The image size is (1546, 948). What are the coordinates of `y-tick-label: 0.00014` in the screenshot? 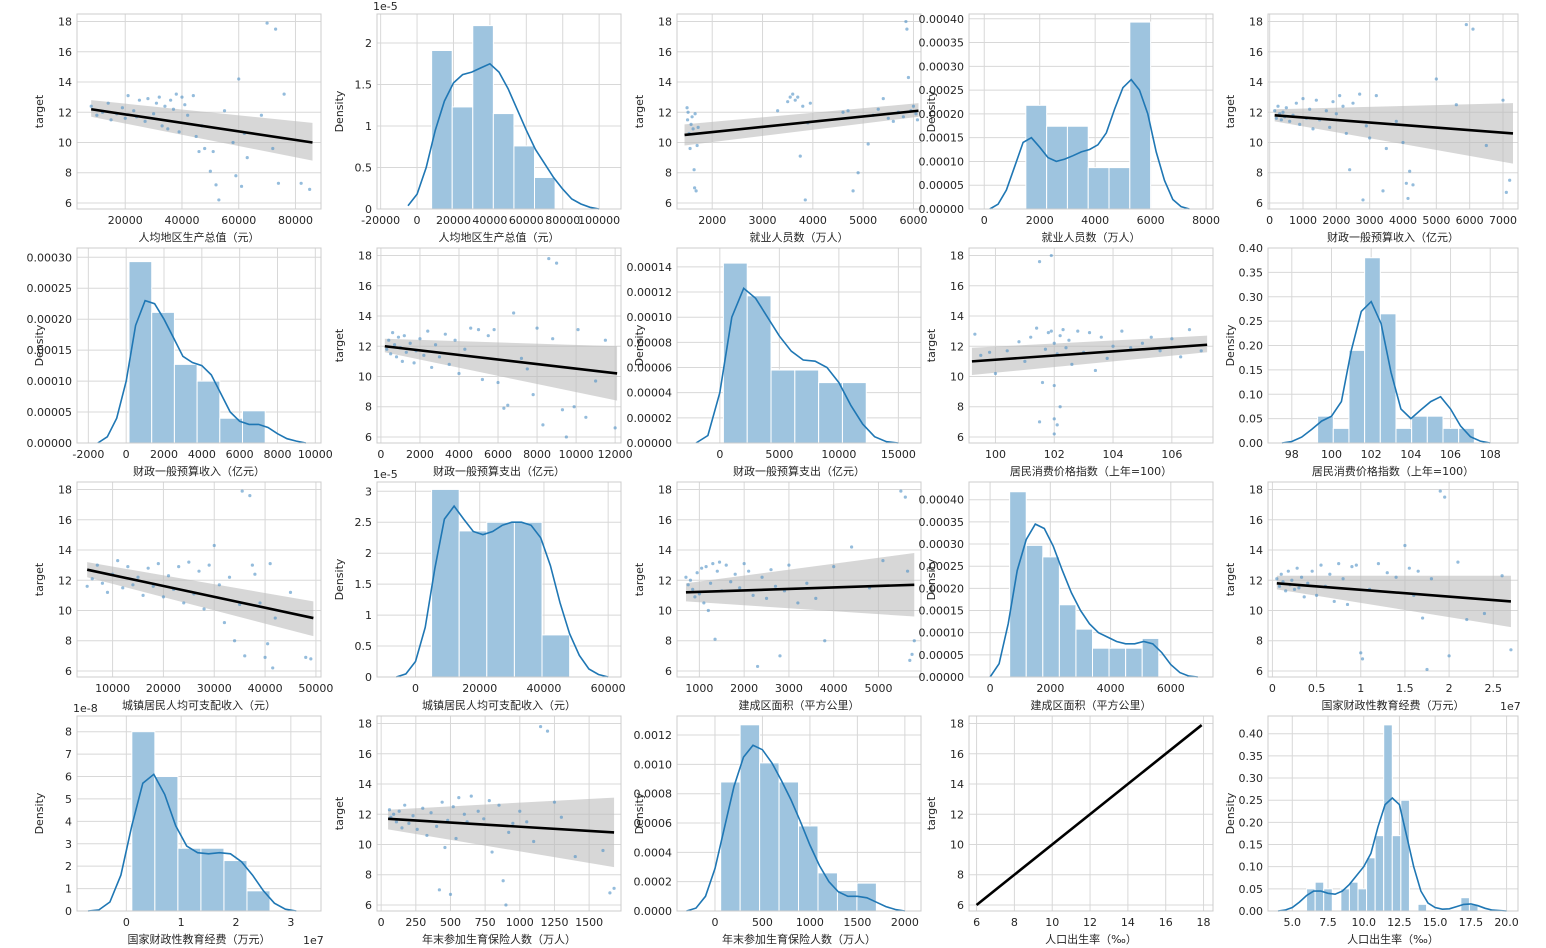 It's located at (650, 267).